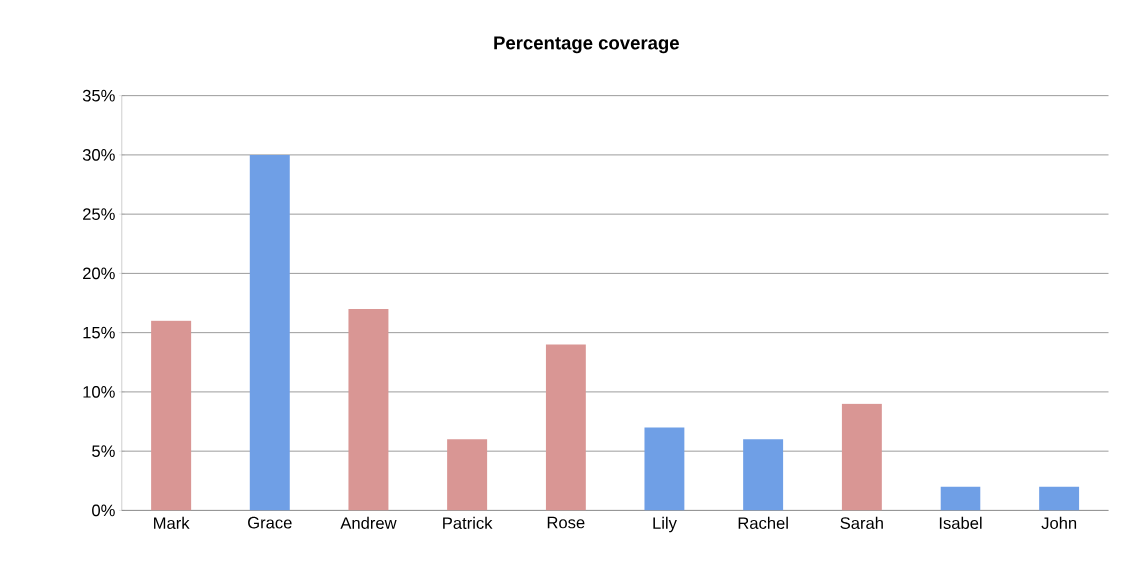  I want to click on y-tick-label: 15%, so click(99, 332).